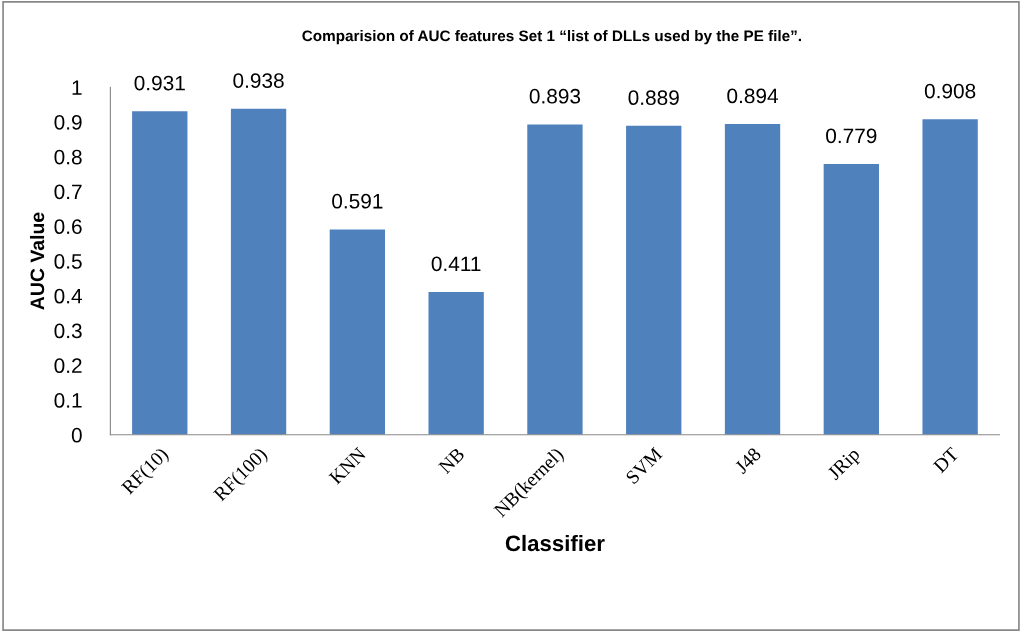 This screenshot has width=1022, height=632. I want to click on chart-title: Comparision of AUC features Set 1 “list of DLLs used by the PE file”., so click(551, 37).